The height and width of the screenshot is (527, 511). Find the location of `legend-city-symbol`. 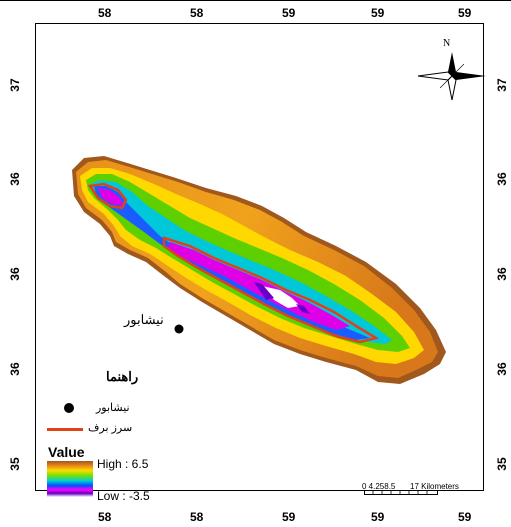

legend-city-symbol is located at coordinates (69, 408).